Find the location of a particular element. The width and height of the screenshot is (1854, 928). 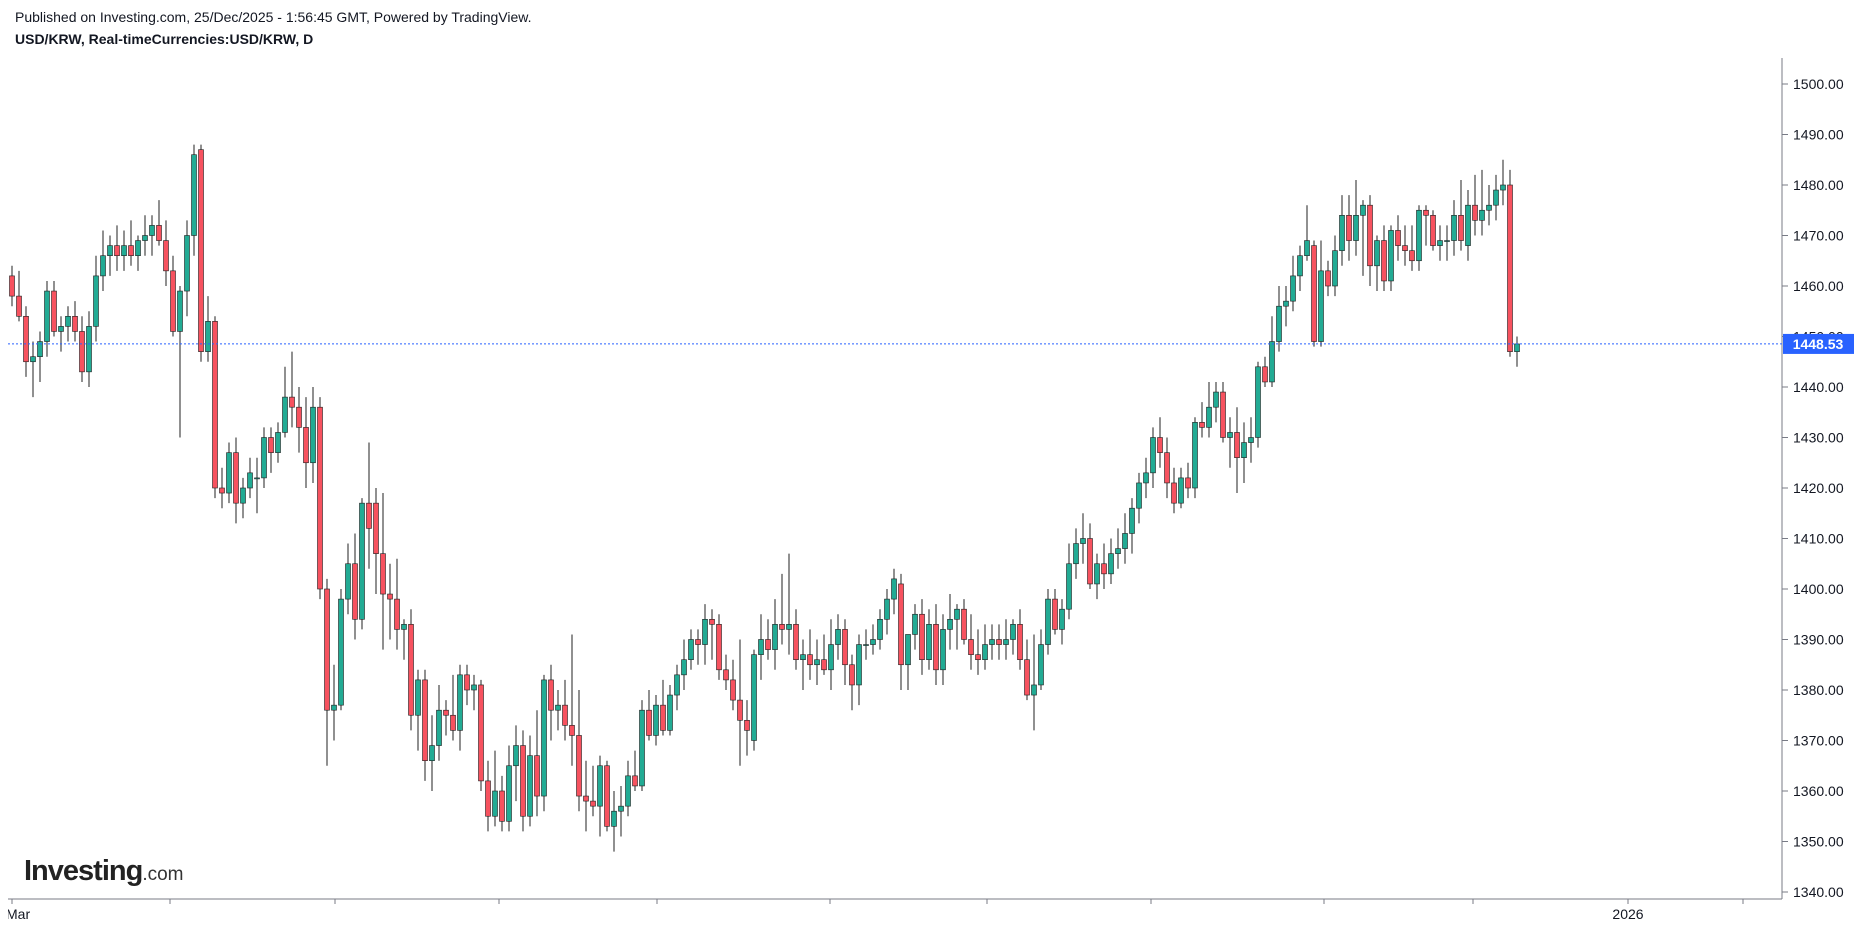

y-tick-label: 1350.00 is located at coordinates (1818, 842).